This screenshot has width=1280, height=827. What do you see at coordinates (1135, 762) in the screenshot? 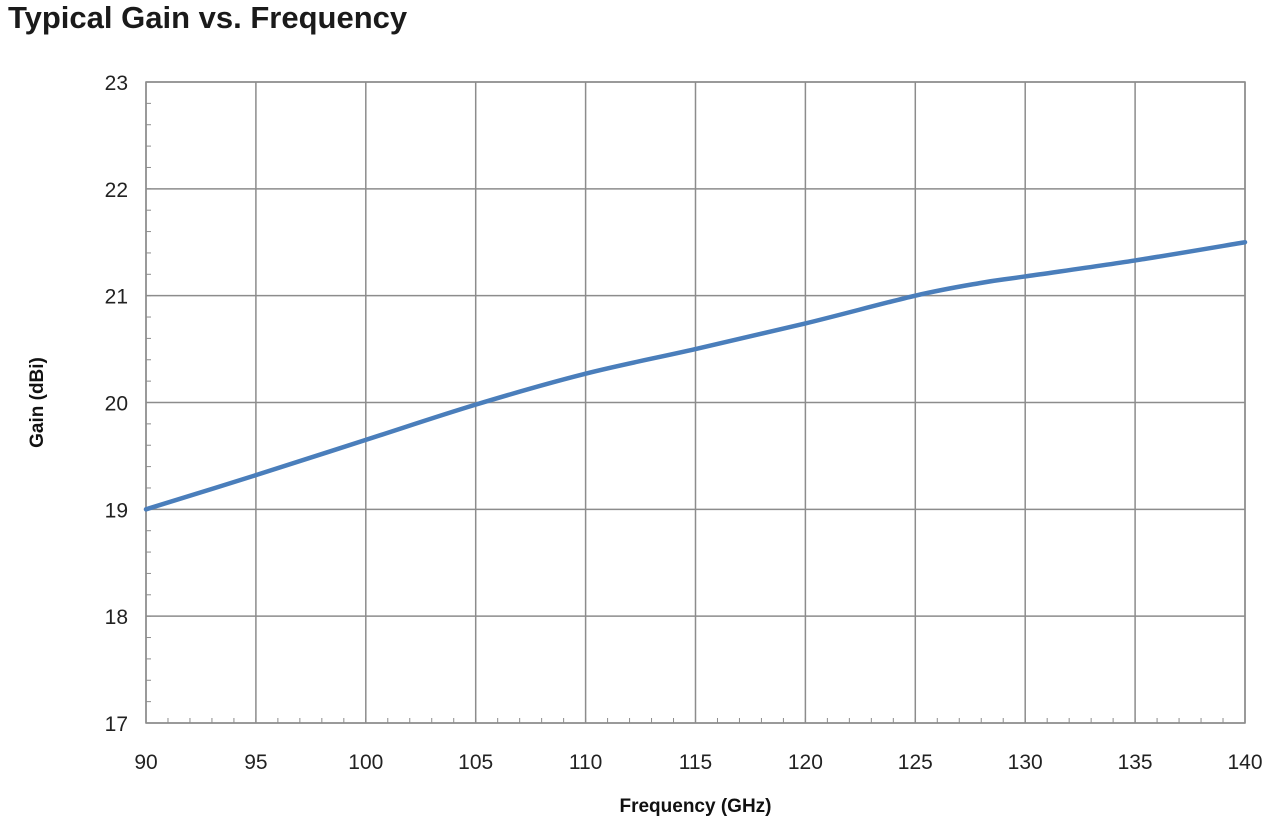
I see `x-tick-label: 135` at bounding box center [1135, 762].